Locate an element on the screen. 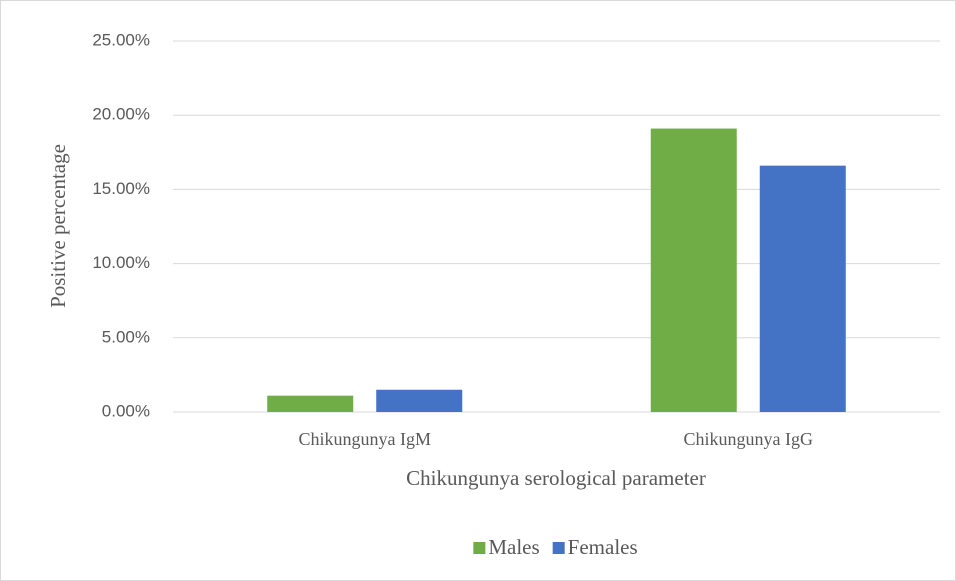 Image resolution: width=956 pixels, height=581 pixels. y-tick-label: 25.00% is located at coordinates (121, 39).